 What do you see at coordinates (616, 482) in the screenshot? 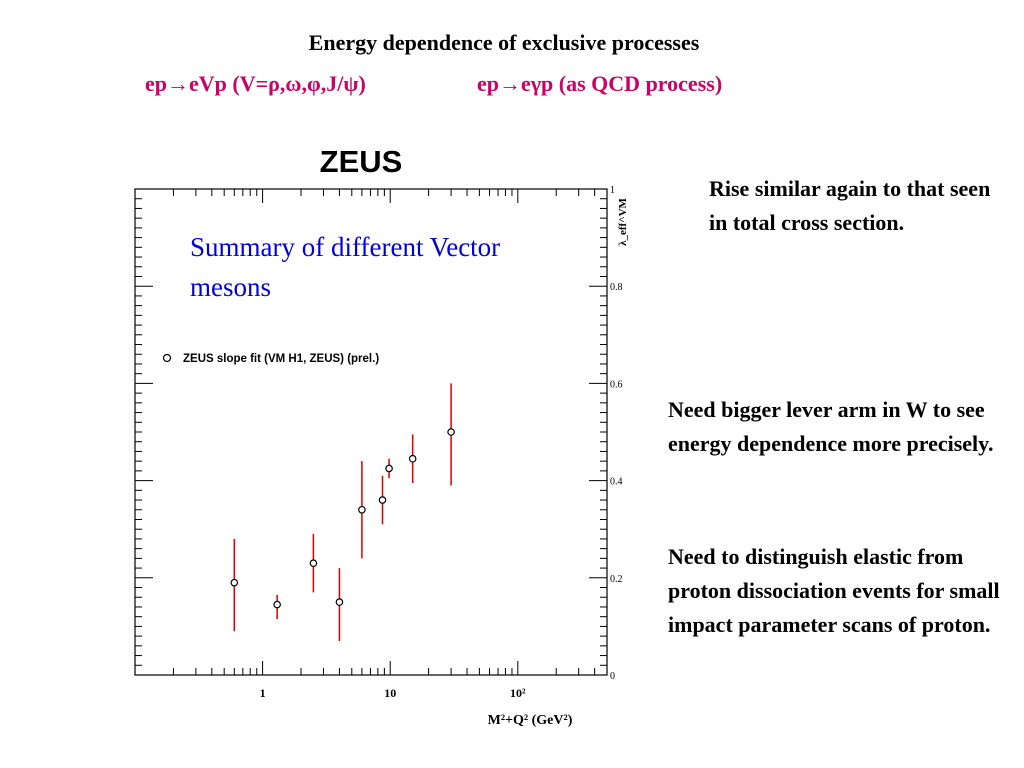
I see `y-tick-label: 0.4` at bounding box center [616, 482].